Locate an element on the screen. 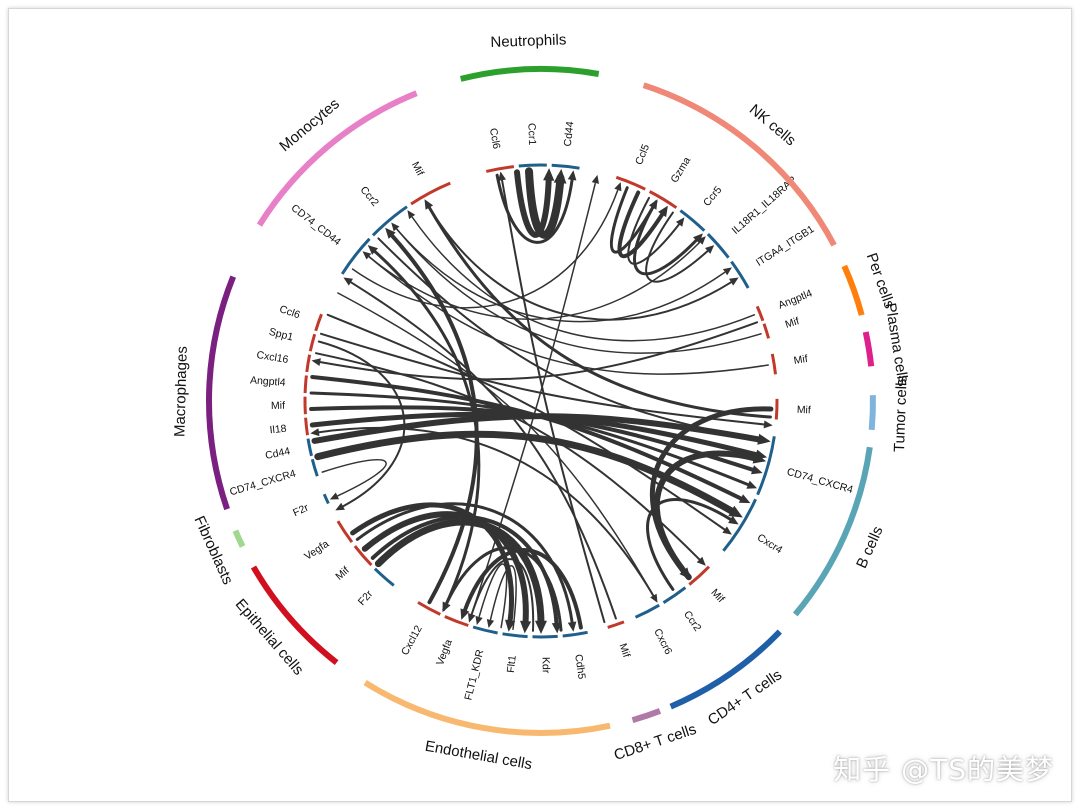  group-arc-per-cells is located at coordinates (853, 290).